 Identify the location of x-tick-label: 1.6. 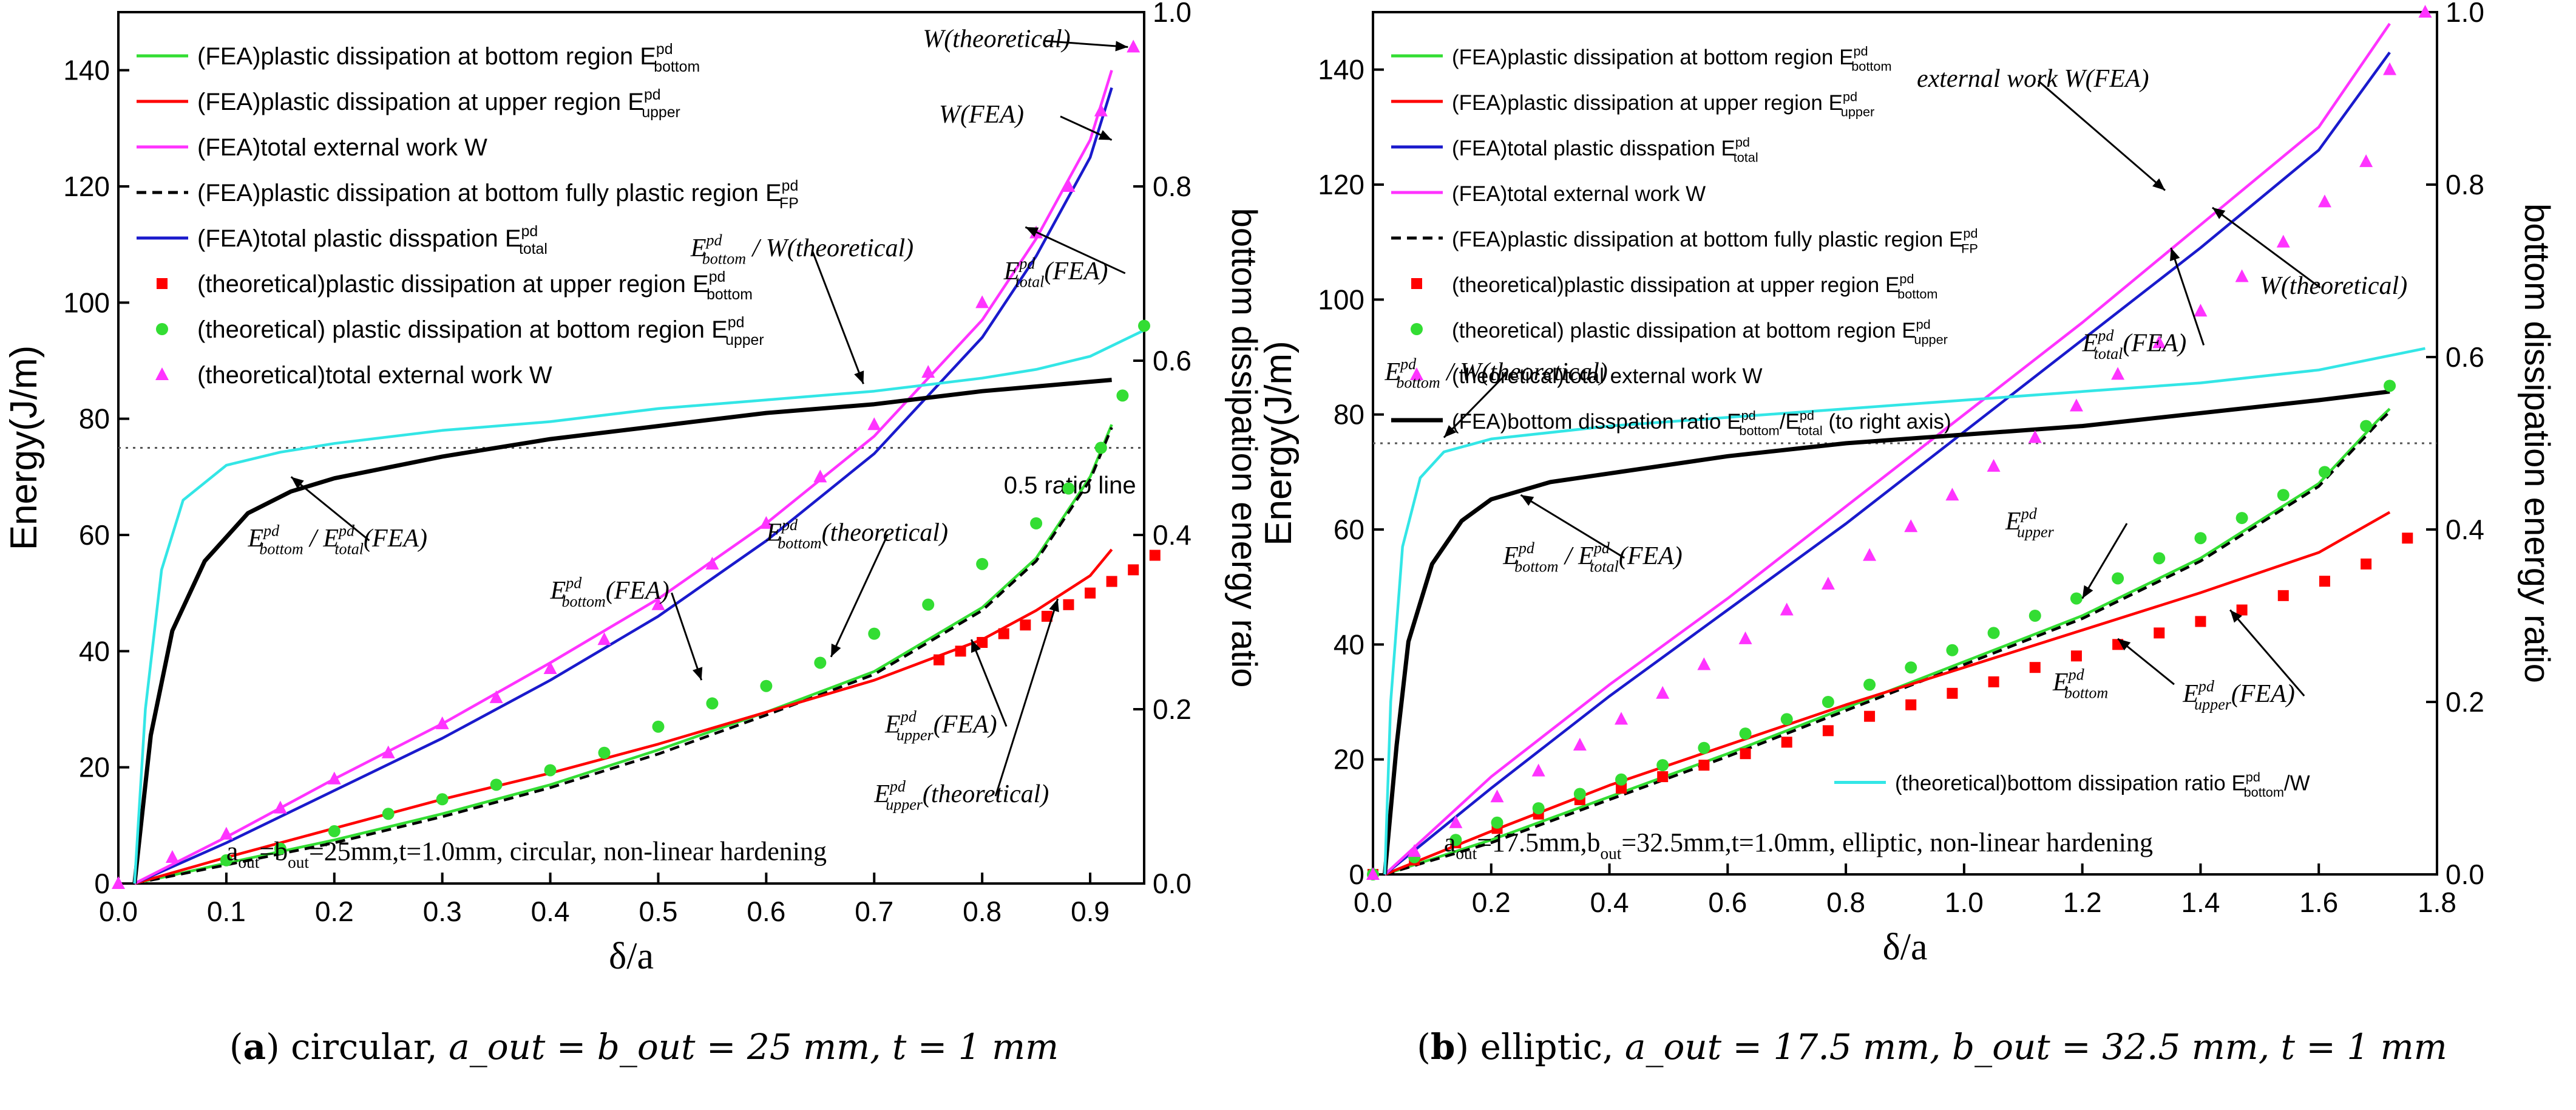
(2318, 903).